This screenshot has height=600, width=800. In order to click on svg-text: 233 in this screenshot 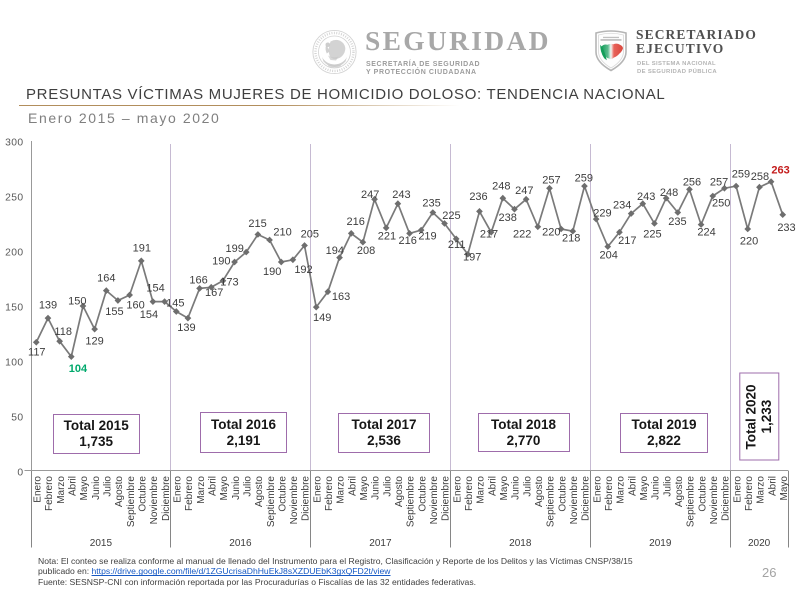, I will do `click(786, 228)`.